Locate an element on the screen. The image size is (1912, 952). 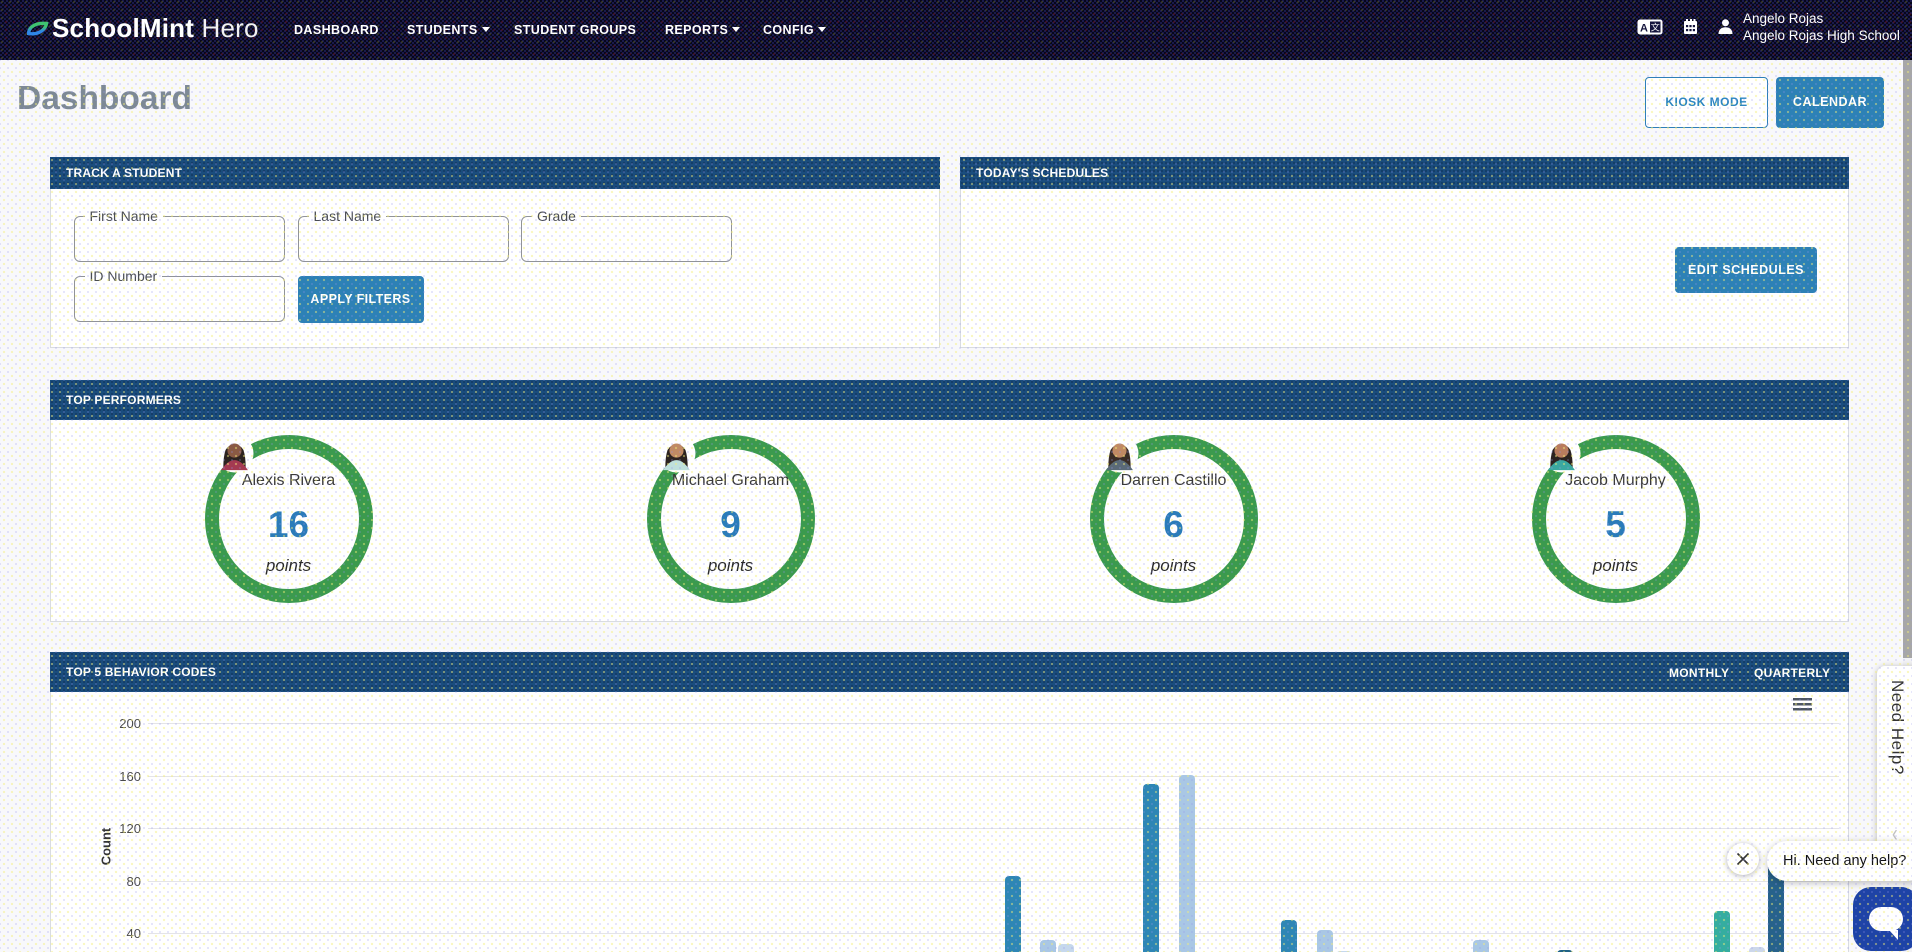
svg-text: A is located at coordinates (1644, 29).